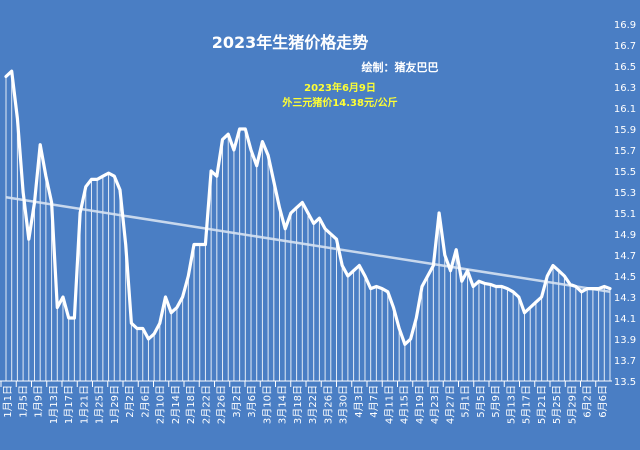  What do you see at coordinates (625, 67) in the screenshot?
I see `y-tick-label: 16.5` at bounding box center [625, 67].